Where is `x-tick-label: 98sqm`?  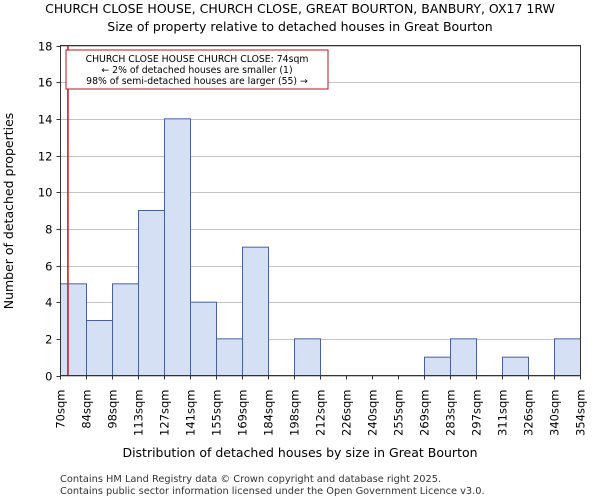
x-tick-label: 98sqm is located at coordinates (113, 409).